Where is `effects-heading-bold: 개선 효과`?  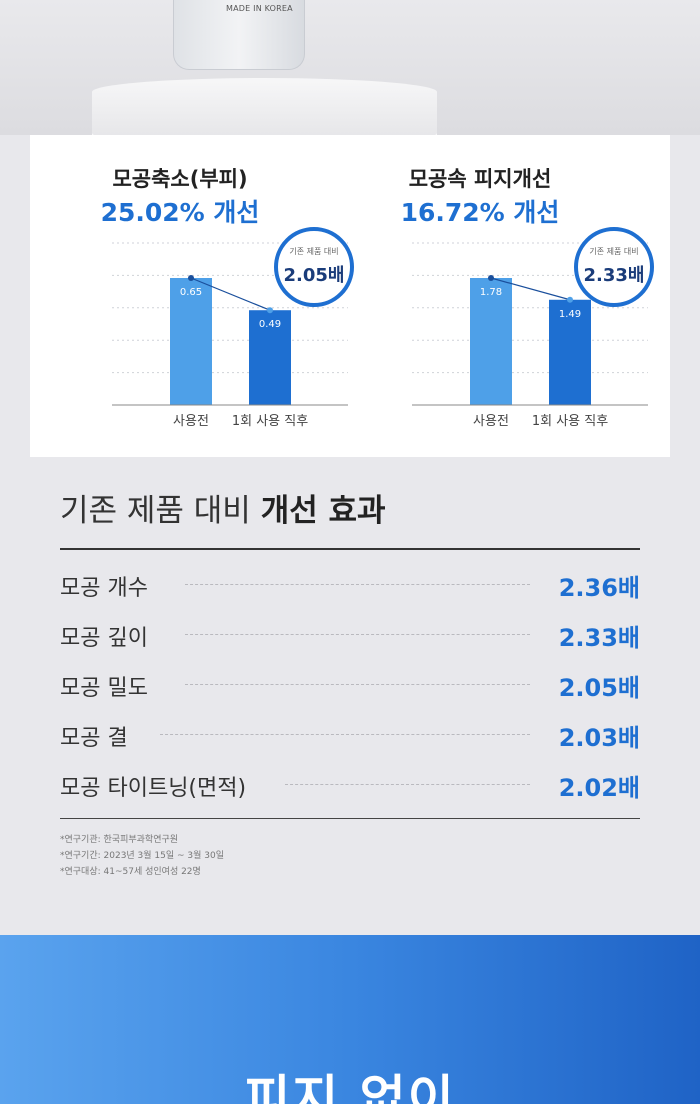
effects-heading-bold: 개선 효과 is located at coordinates (323, 511).